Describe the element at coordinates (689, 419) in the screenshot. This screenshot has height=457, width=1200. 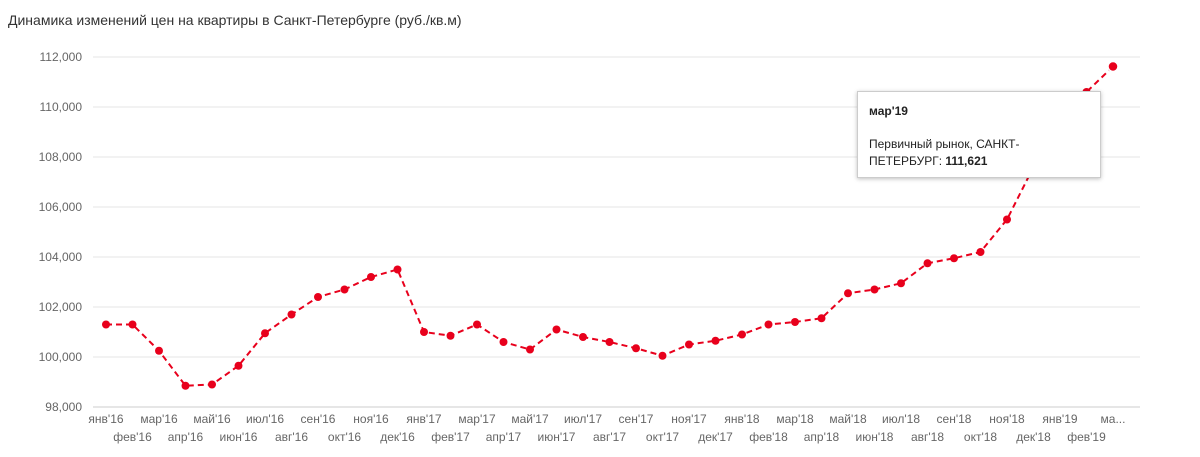
I see `x-tick-label: ноя'17` at that location.